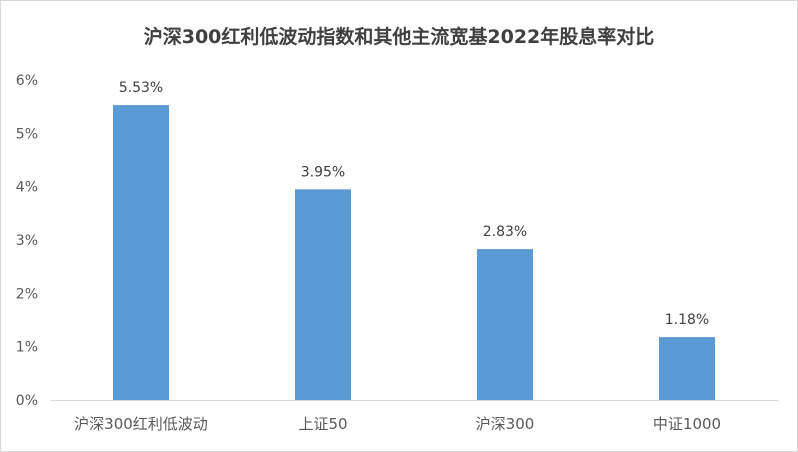 The height and width of the screenshot is (452, 798). I want to click on chart-title: 沪深300红利低波动指数和其他主流宽基2022年股息率对比, so click(399, 37).